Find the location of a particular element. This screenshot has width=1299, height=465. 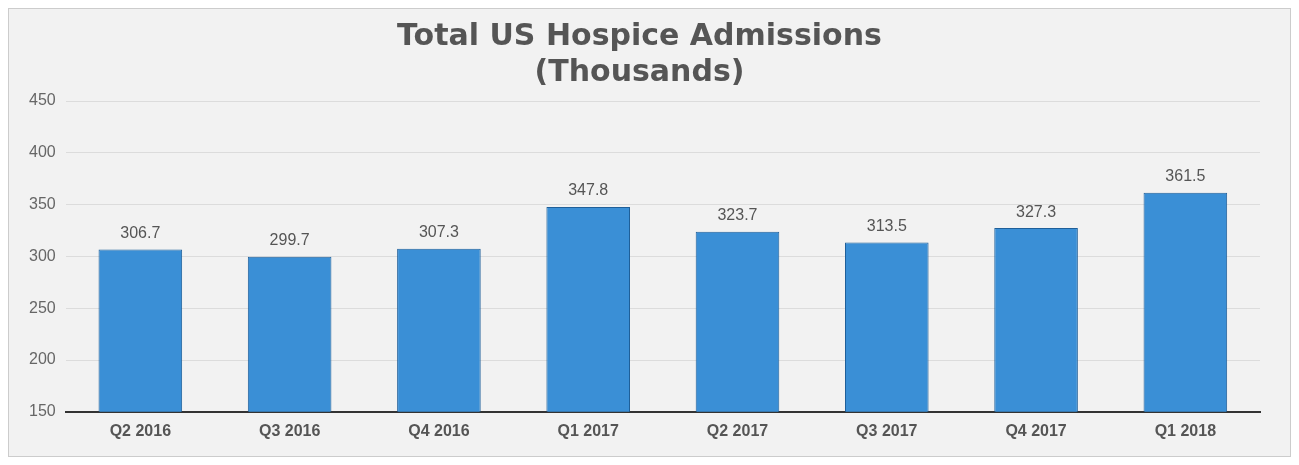

y-tick-label: 200 is located at coordinates (42, 359).